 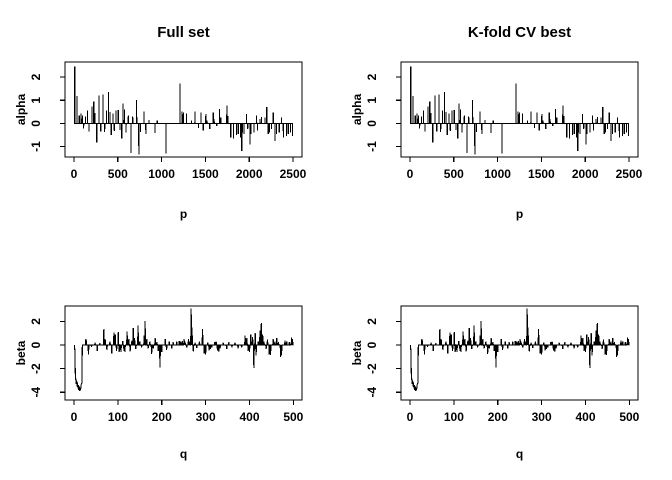 I want to click on chart-canvas-full-set-beta: 0 100 200 300 400 500 -4 -2 0 2 q beta, so click(x=159, y=383).